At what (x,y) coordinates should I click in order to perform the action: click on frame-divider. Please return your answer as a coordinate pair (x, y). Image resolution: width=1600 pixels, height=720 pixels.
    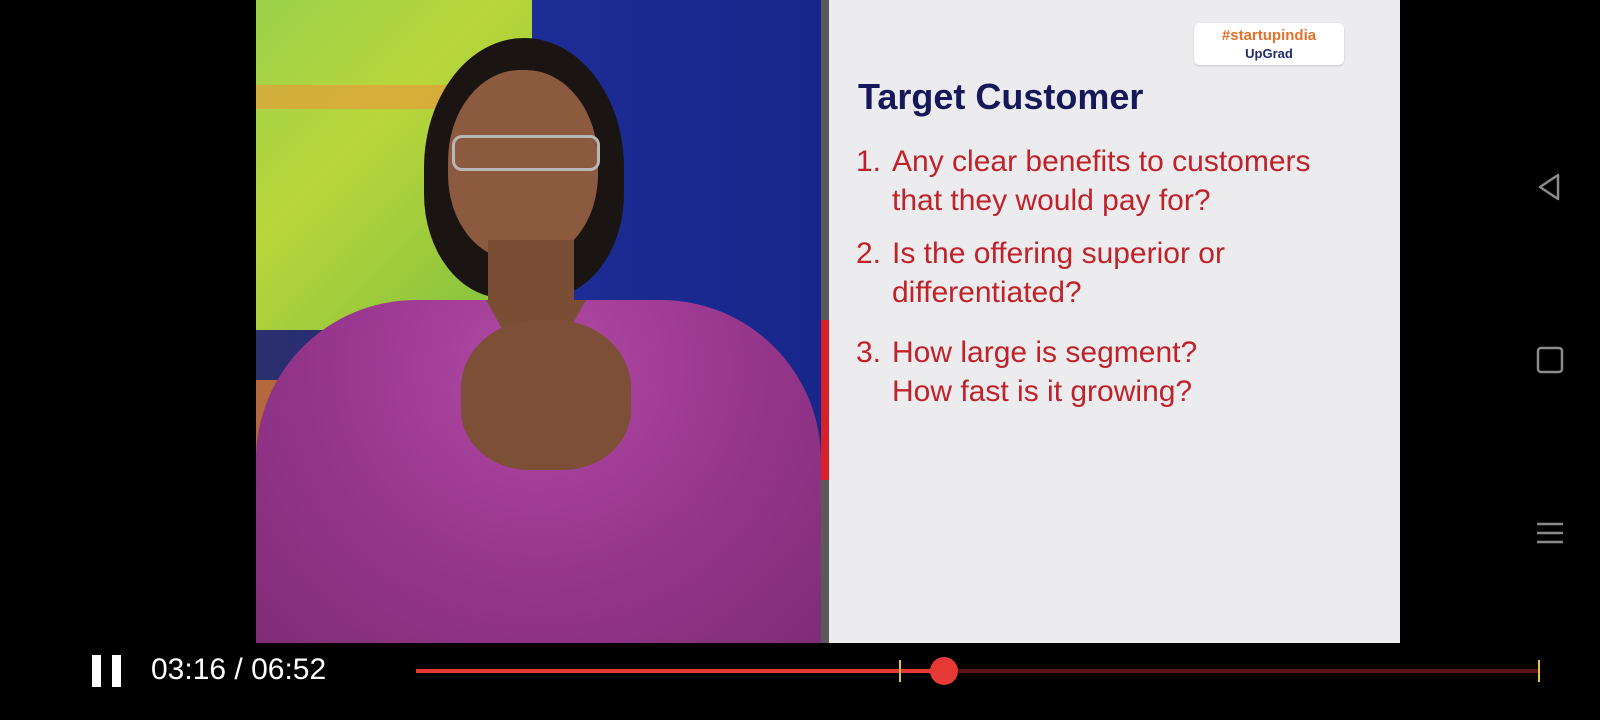
    Looking at the image, I should click on (825, 321).